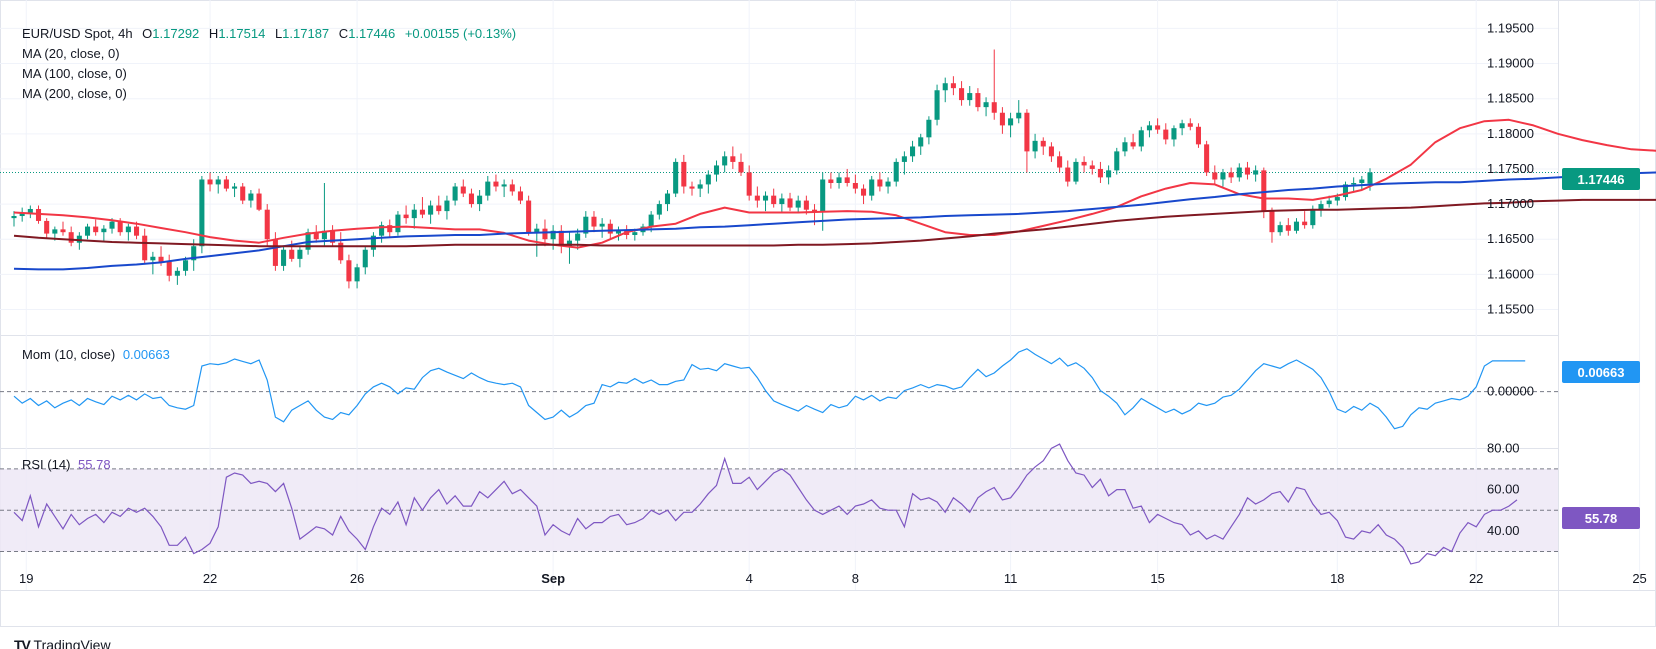 This screenshot has height=649, width=1656. What do you see at coordinates (74, 73) in the screenshot?
I see `ma100-legend: MA (100, close, 0)` at bounding box center [74, 73].